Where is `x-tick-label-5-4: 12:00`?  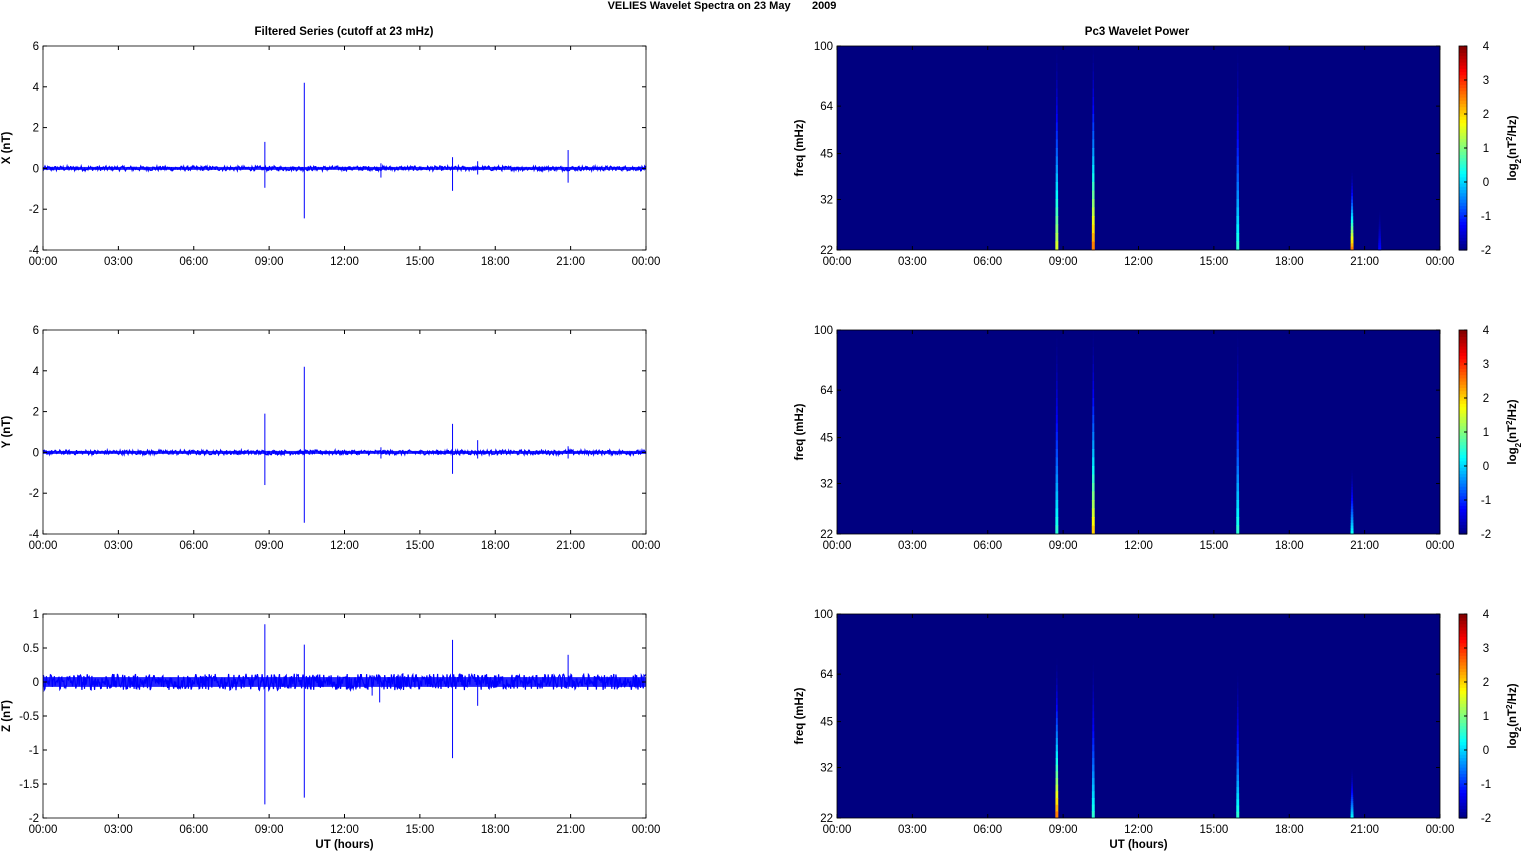 x-tick-label-5-4: 12:00 is located at coordinates (1138, 830).